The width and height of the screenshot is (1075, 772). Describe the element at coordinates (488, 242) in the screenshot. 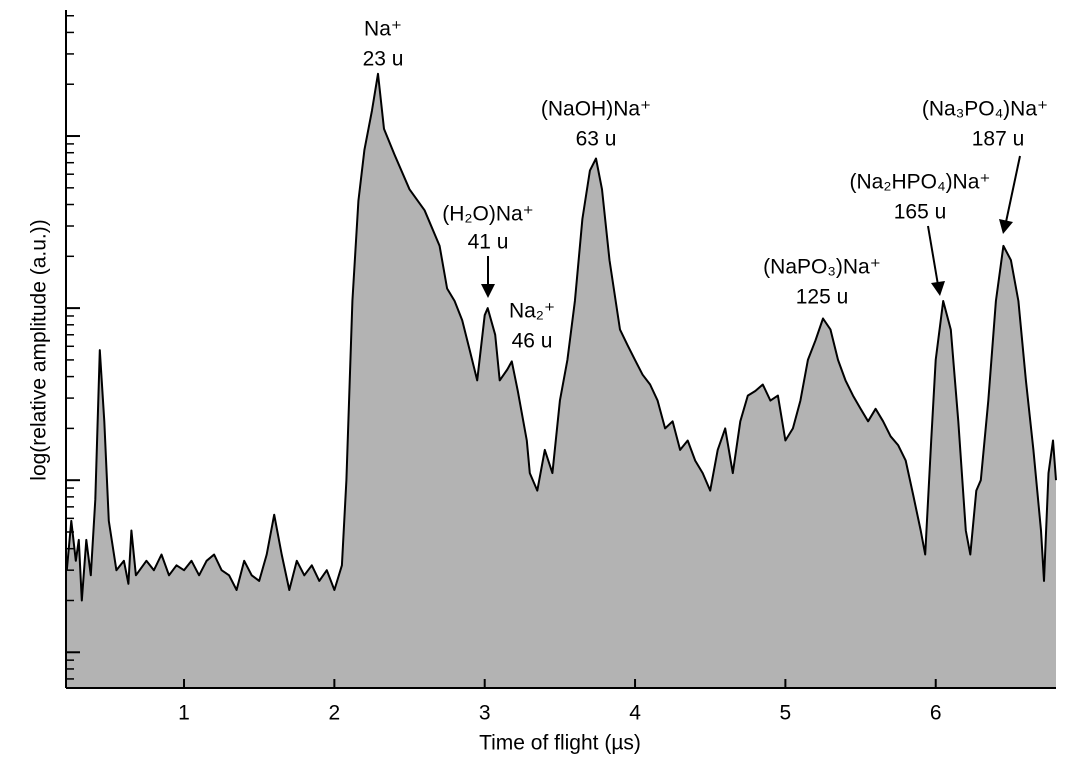

I see `annotation-mass: 41 u` at that location.